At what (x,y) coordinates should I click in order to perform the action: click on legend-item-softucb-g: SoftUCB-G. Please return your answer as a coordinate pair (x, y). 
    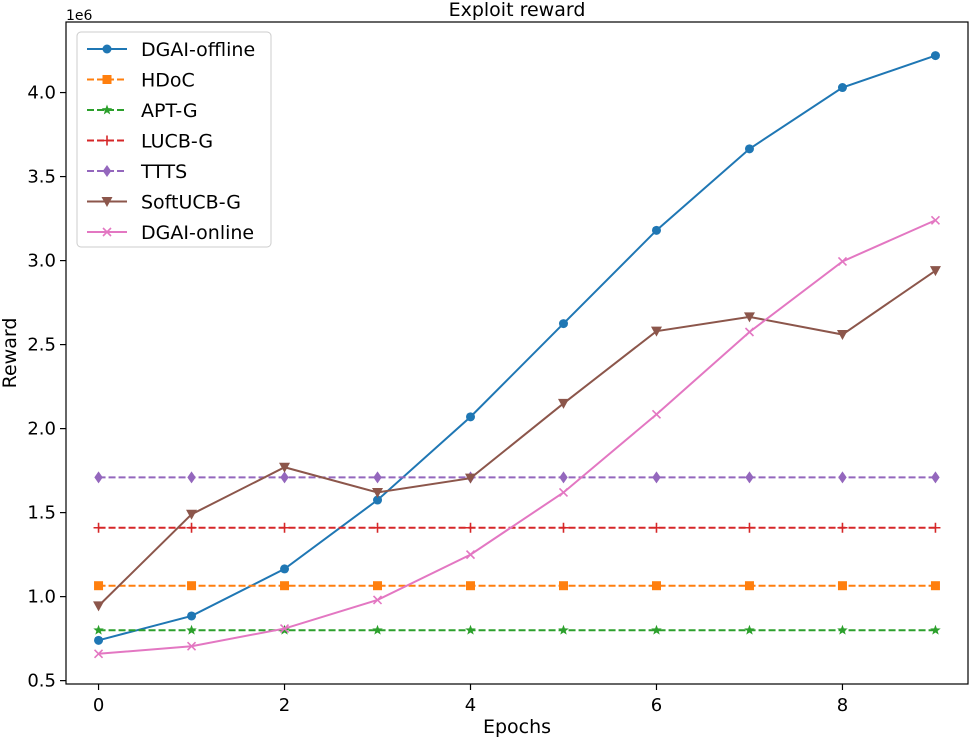
    Looking at the image, I should click on (164, 203).